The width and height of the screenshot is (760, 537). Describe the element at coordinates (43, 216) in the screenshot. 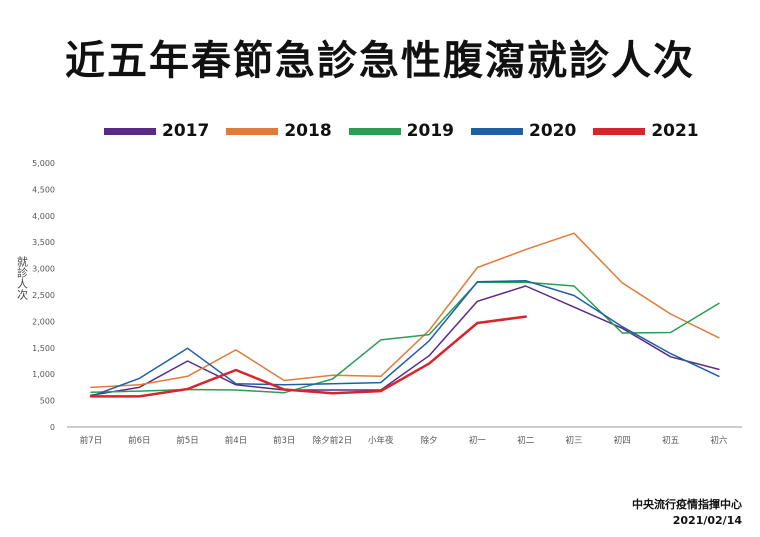

I see `y-tick-label: 4,000` at that location.